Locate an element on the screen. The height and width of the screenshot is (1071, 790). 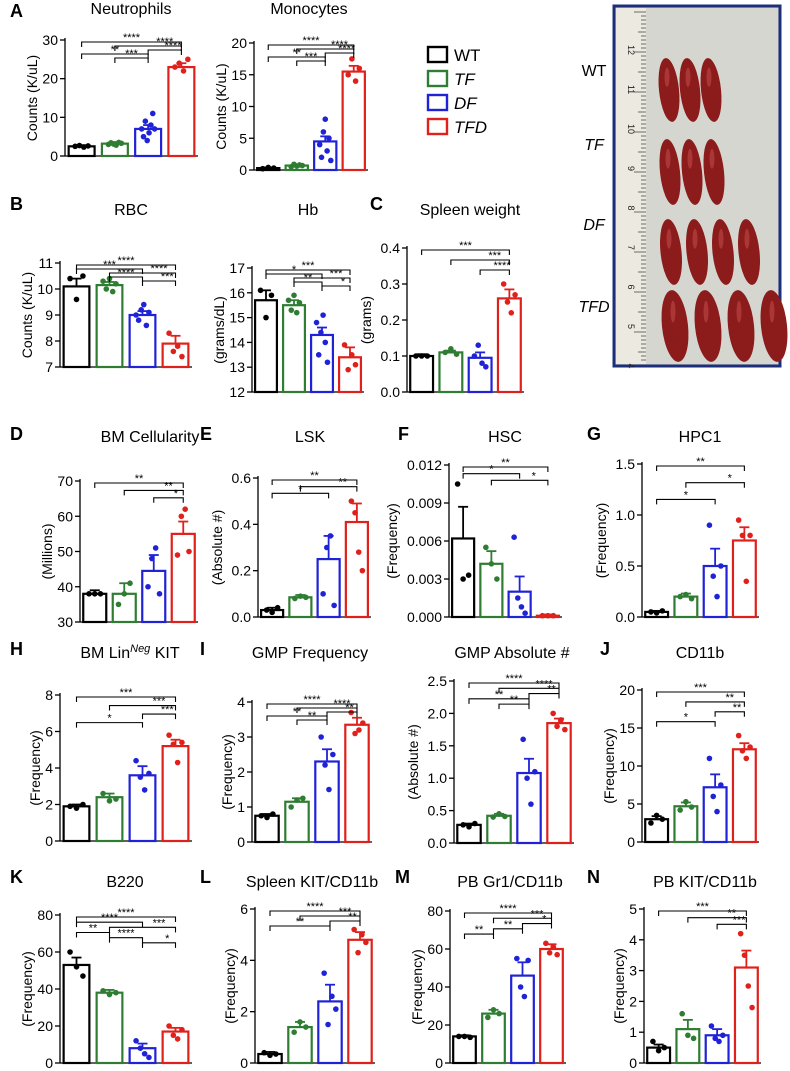
panel-letter: E is located at coordinates (206, 434).